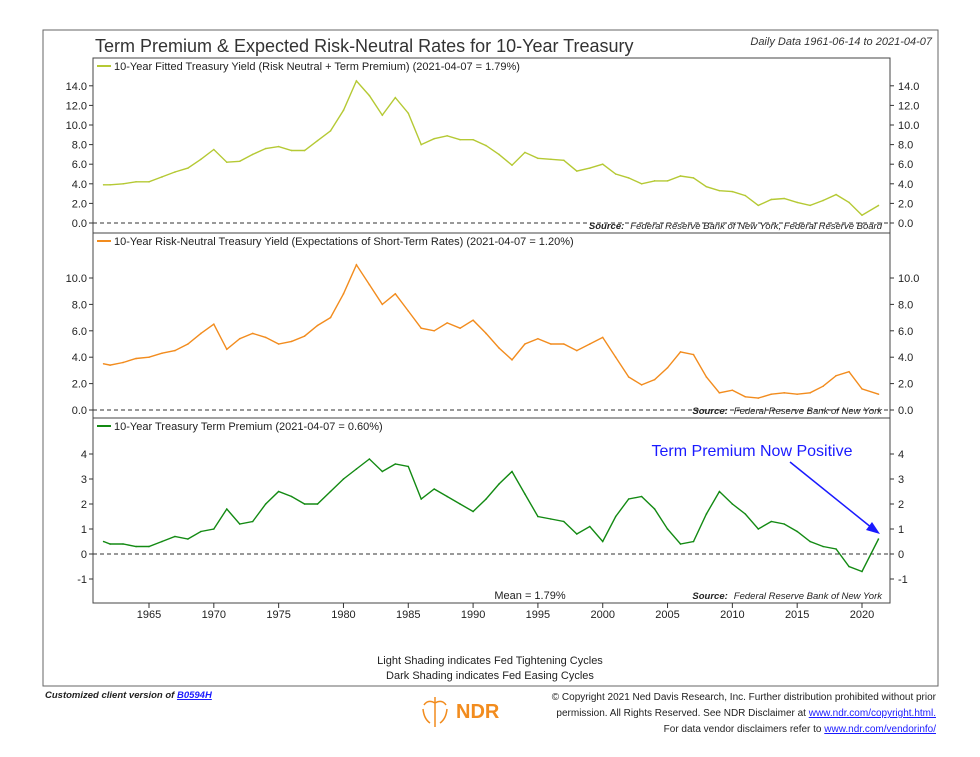 This screenshot has height=757, width=980. Describe the element at coordinates (901, 555) in the screenshot. I see `y-tick-label-right: 0` at that location.